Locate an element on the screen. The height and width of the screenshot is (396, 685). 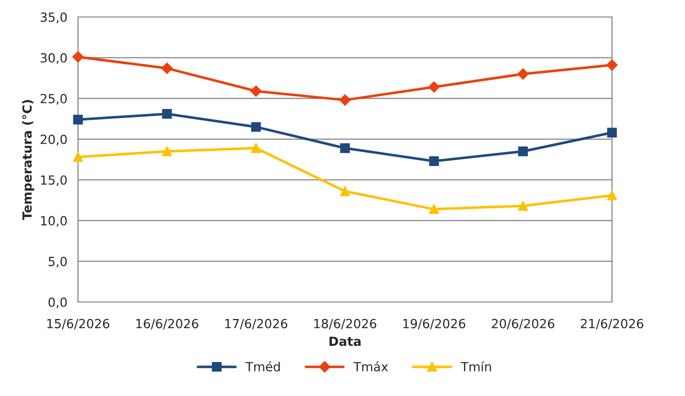
legend-label: Tméd is located at coordinates (262, 366).